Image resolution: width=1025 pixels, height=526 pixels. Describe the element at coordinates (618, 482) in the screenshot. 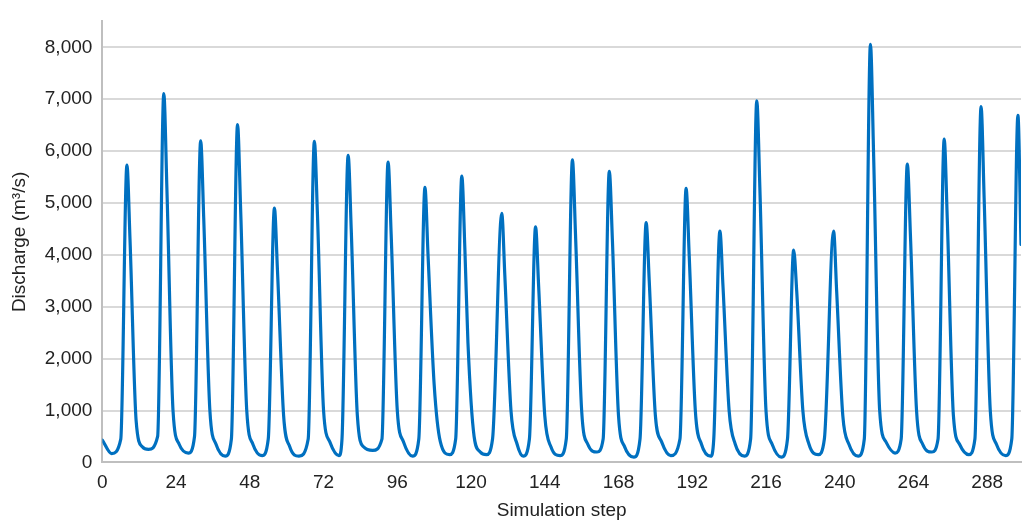

I see `x-tick-label: 168` at that location.